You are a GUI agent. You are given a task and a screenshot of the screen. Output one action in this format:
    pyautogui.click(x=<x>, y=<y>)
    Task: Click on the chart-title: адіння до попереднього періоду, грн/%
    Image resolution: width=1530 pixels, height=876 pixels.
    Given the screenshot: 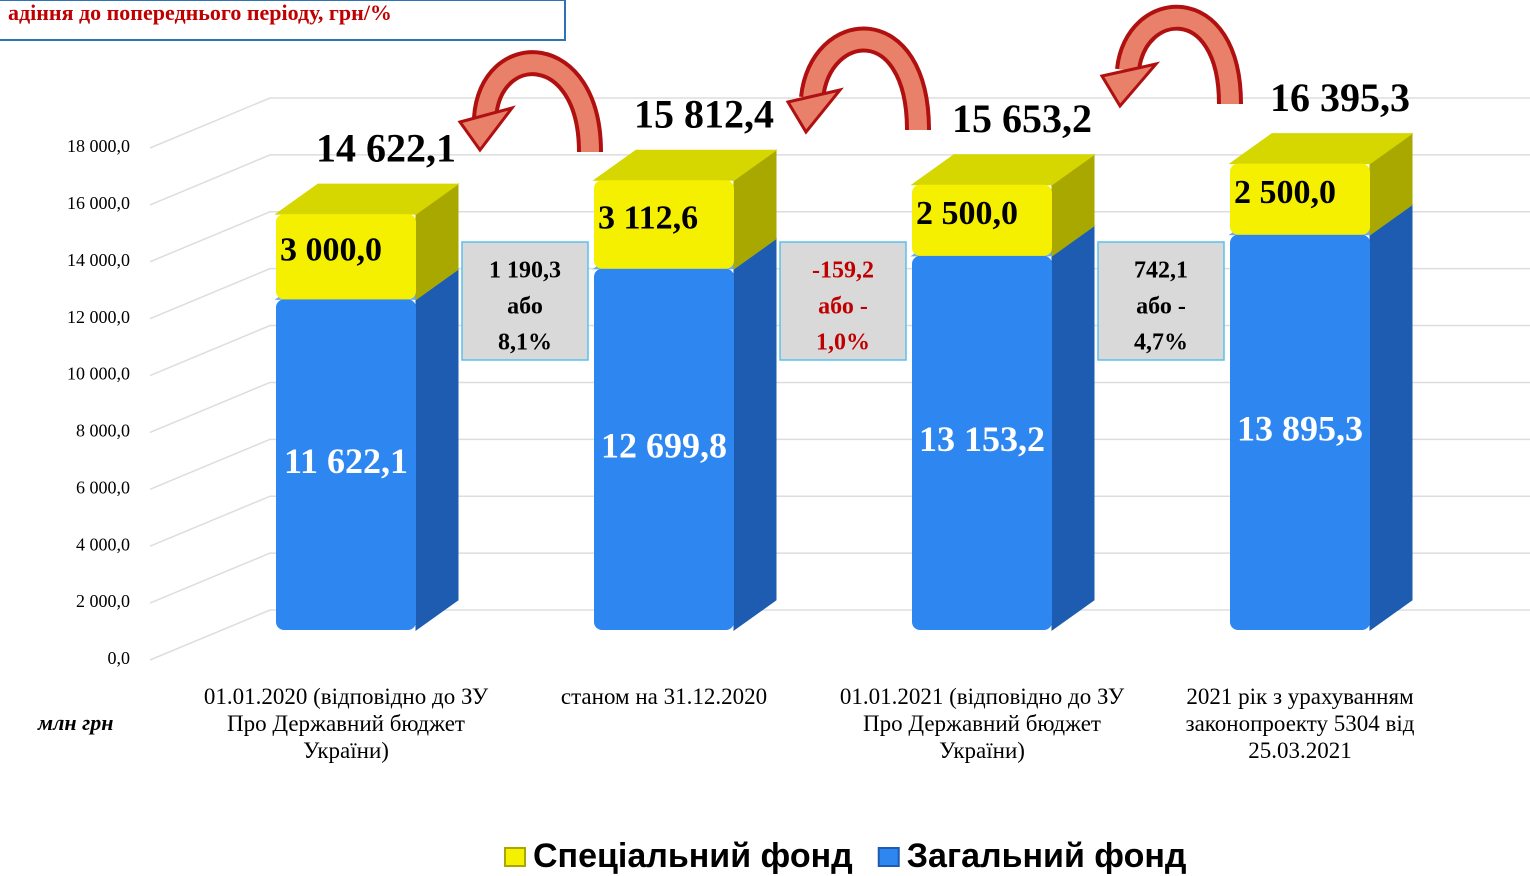 What is the action you would take?
    pyautogui.click(x=200, y=12)
    